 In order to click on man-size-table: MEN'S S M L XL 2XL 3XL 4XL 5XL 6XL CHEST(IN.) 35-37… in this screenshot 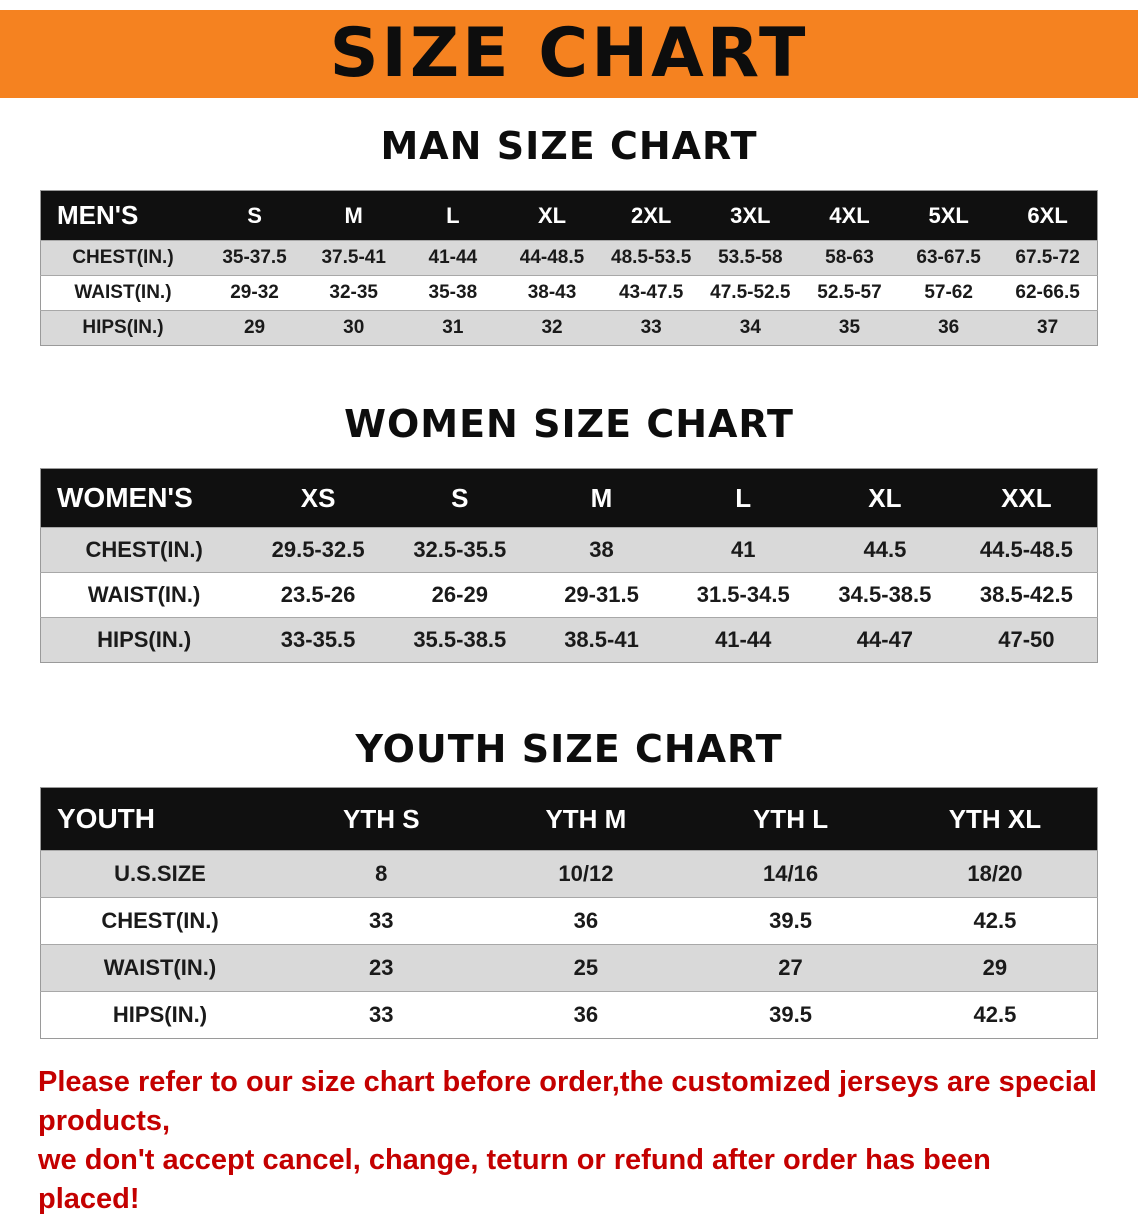, I will do `click(569, 268)`.